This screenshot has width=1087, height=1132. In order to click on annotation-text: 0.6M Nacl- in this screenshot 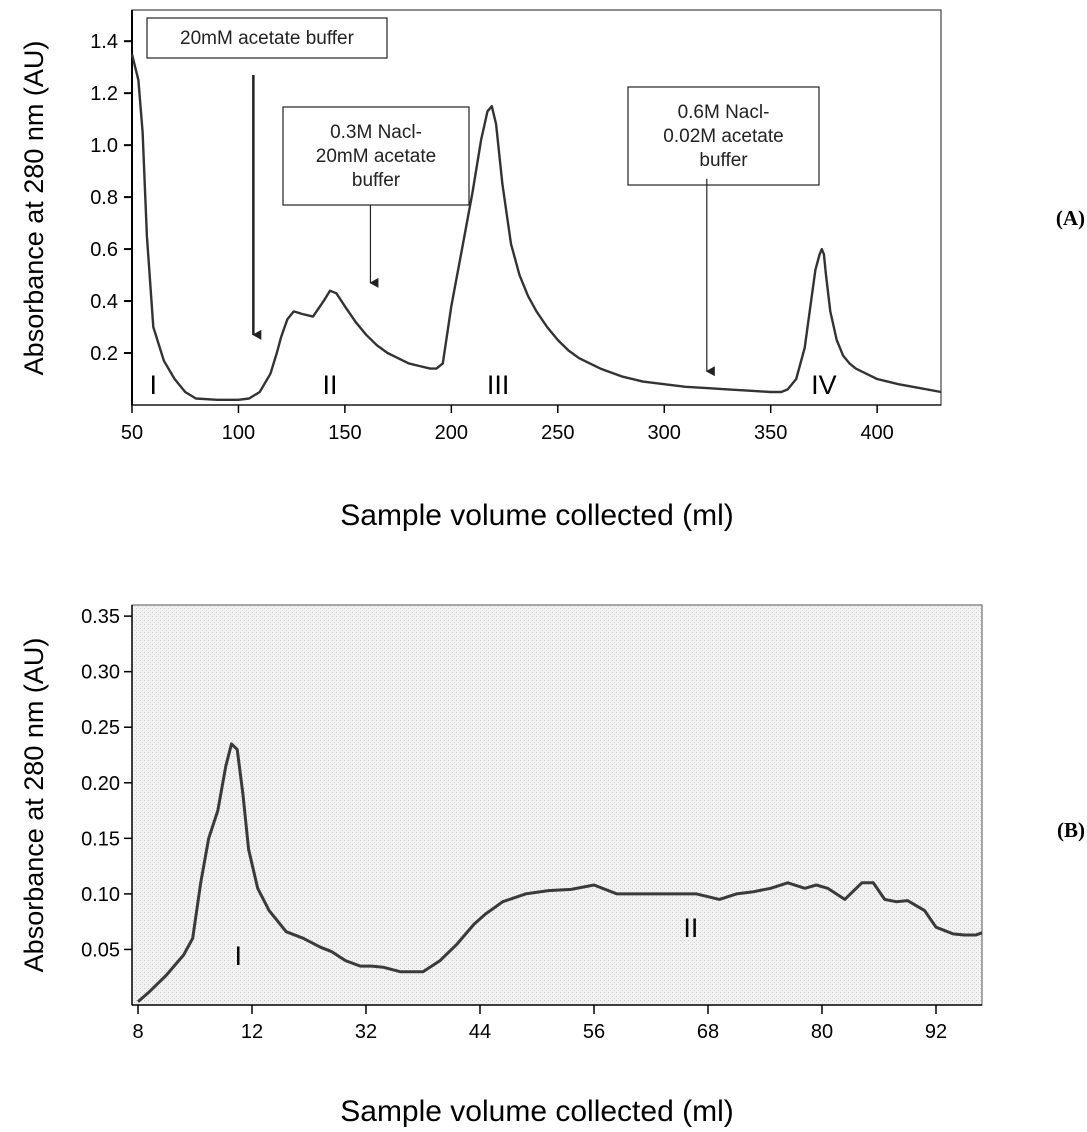, I will do `click(724, 112)`.